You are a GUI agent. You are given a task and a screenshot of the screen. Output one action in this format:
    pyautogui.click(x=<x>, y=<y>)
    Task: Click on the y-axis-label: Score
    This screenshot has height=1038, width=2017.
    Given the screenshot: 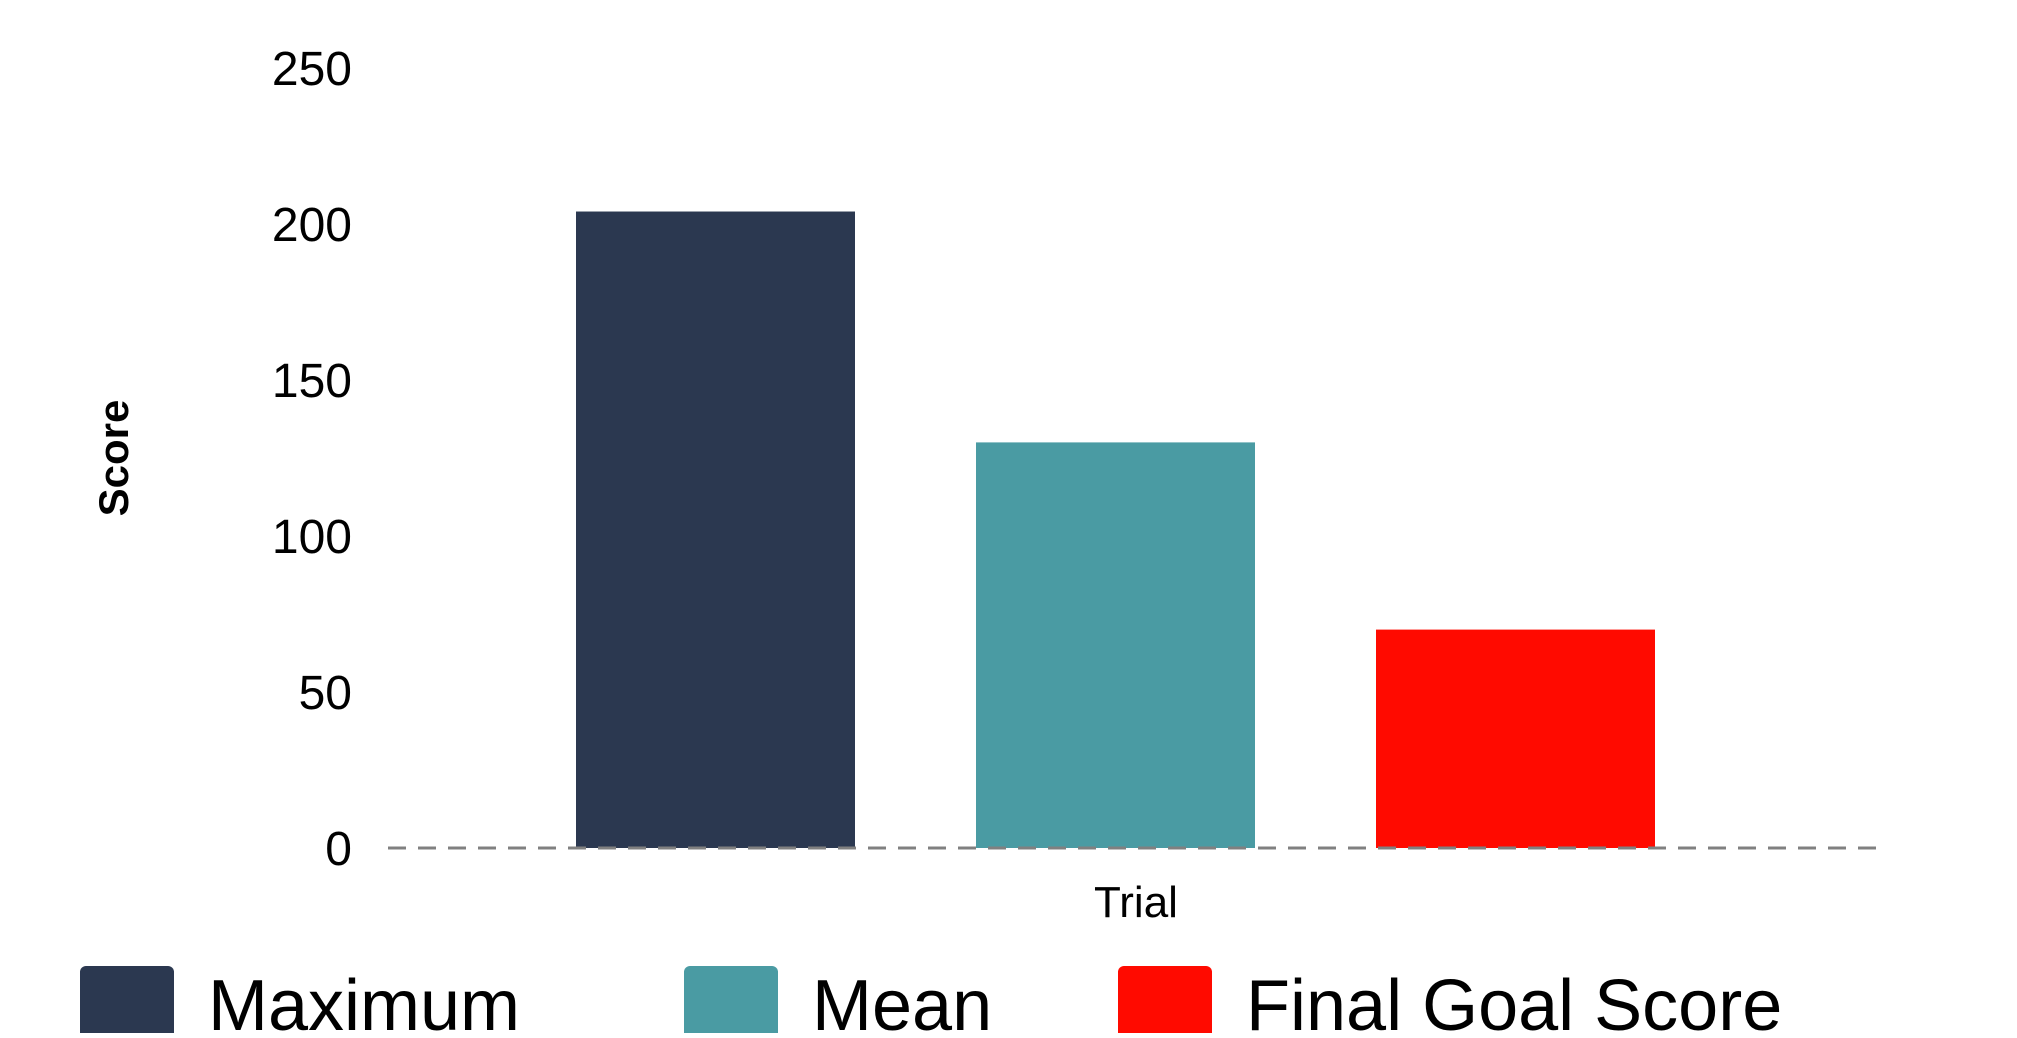 What is the action you would take?
    pyautogui.click(x=113, y=458)
    